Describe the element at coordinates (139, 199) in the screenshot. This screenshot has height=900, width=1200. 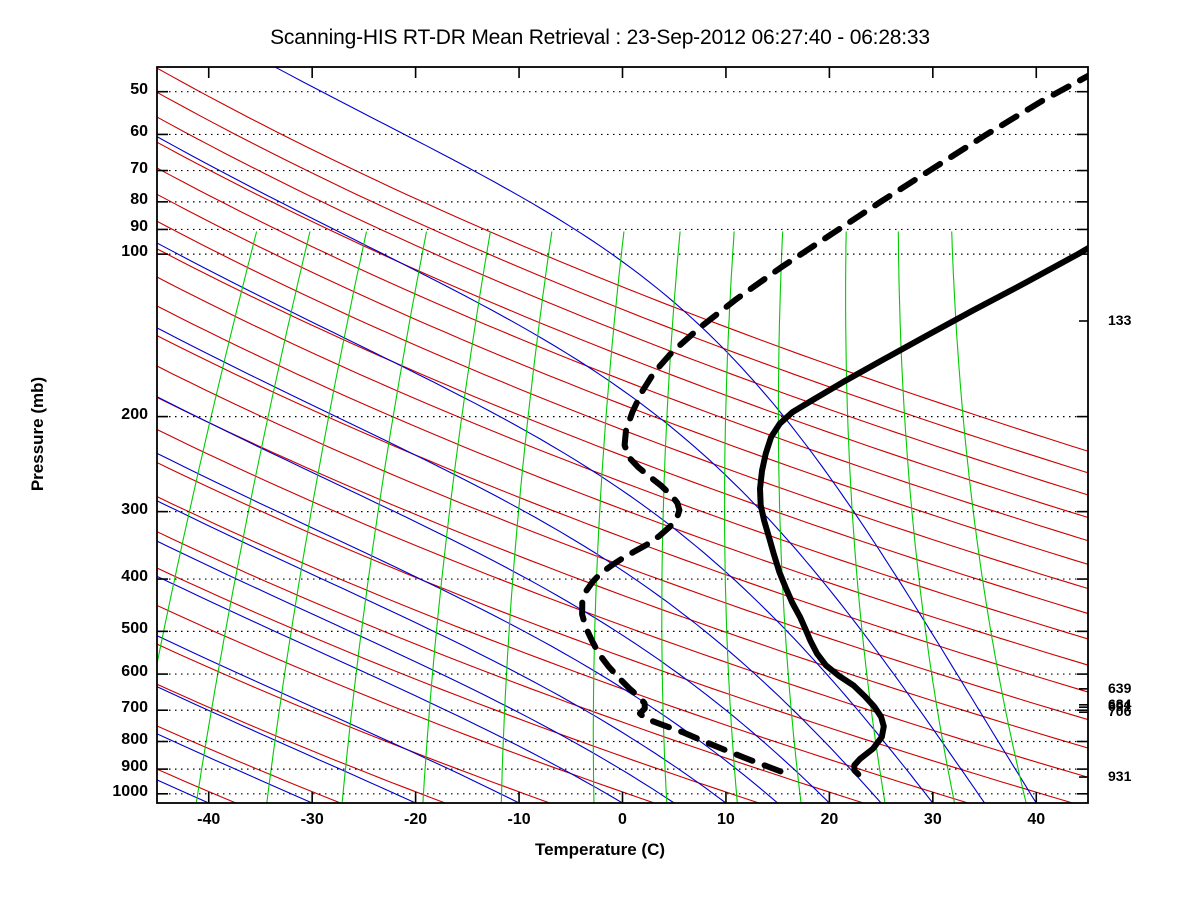
I see `y-tick-label: 80` at that location.